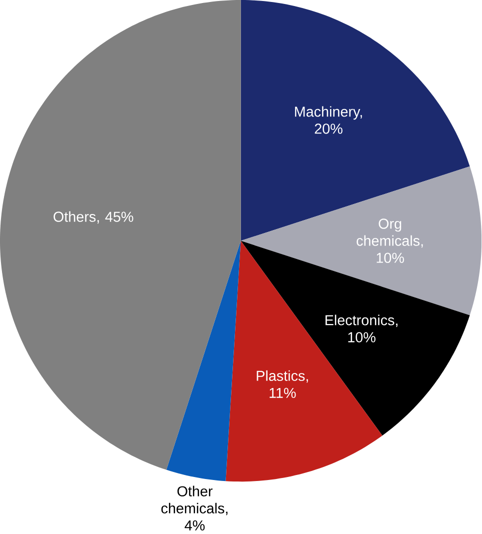  Describe the element at coordinates (328, 120) in the screenshot. I see `data-label: Machinery, 20%` at that location.